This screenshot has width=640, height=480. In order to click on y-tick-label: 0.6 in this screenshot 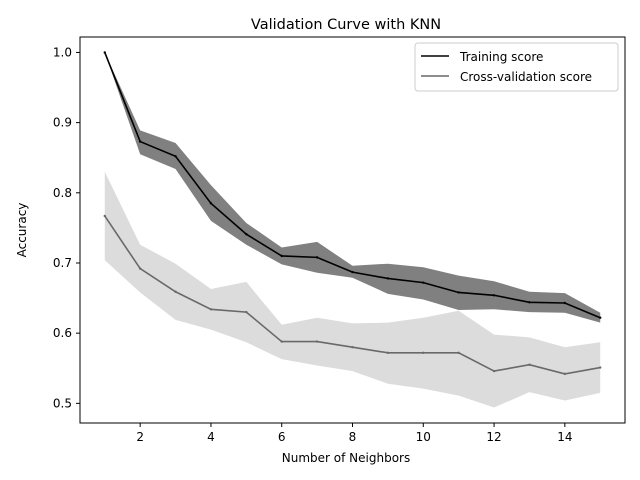, I will do `click(62, 333)`.